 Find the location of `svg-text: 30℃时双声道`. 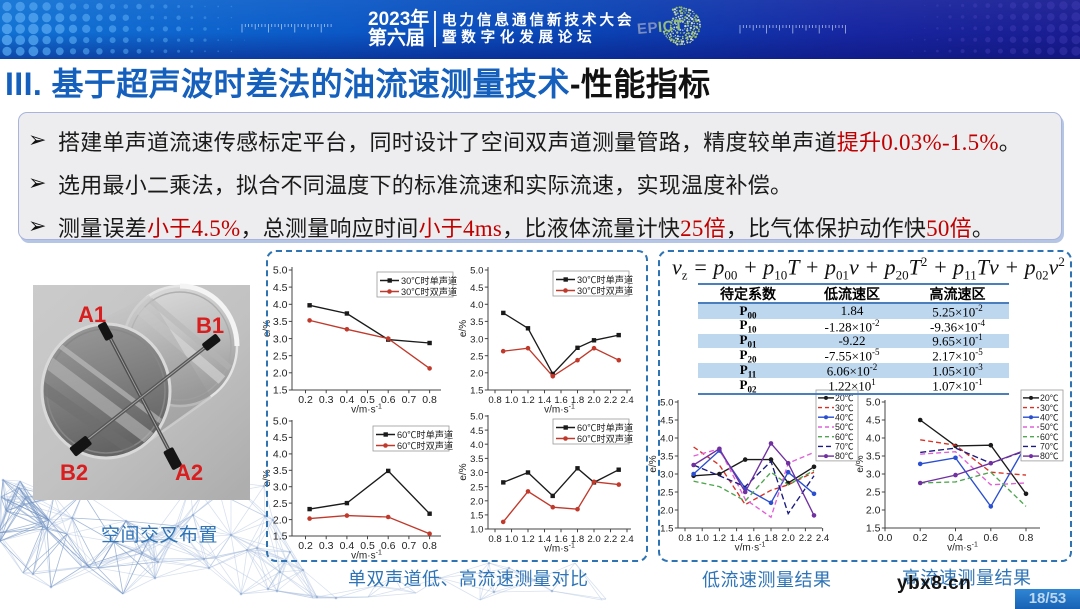

svg-text: 30℃时双声道 is located at coordinates (605, 290).